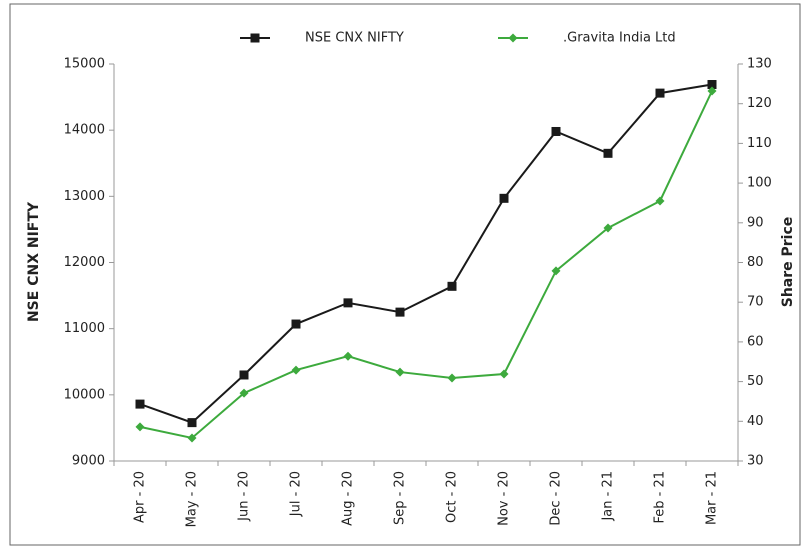 The width and height of the screenshot is (811, 546). Describe the element at coordinates (504, 498) in the screenshot. I see `x-tick-label: Nov - 20` at that location.